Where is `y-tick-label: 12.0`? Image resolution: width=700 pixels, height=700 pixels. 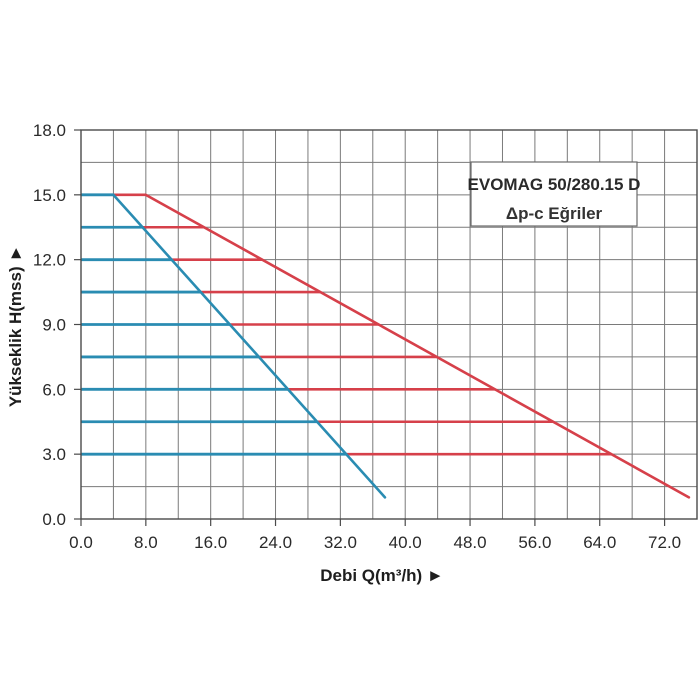
y-tick-label: 12.0 is located at coordinates (49, 260).